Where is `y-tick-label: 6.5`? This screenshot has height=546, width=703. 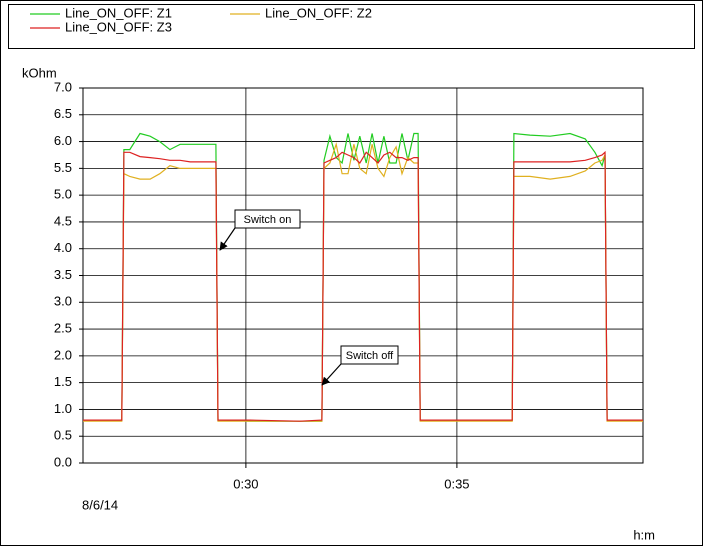
y-tick-label: 6.5 is located at coordinates (63, 113).